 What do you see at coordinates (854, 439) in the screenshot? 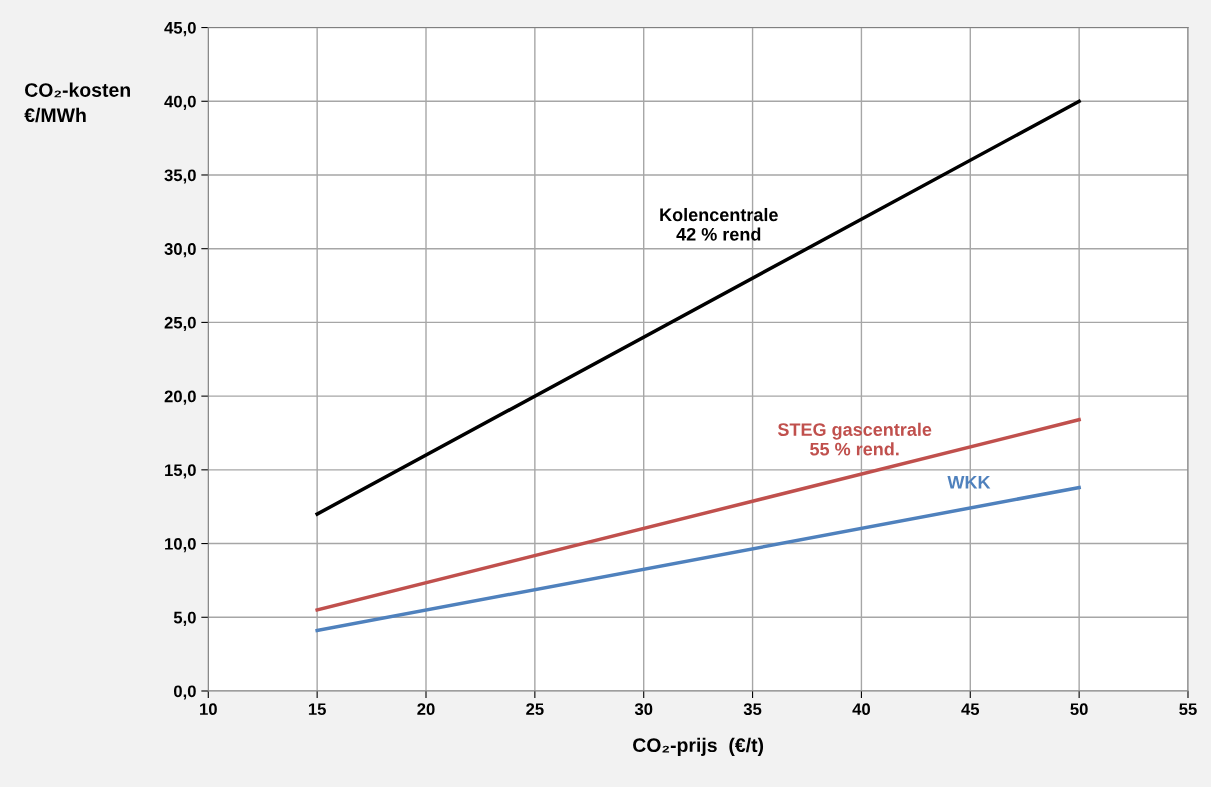
I see `series-label: STEG gascentrale 55 % rend.` at bounding box center [854, 439].